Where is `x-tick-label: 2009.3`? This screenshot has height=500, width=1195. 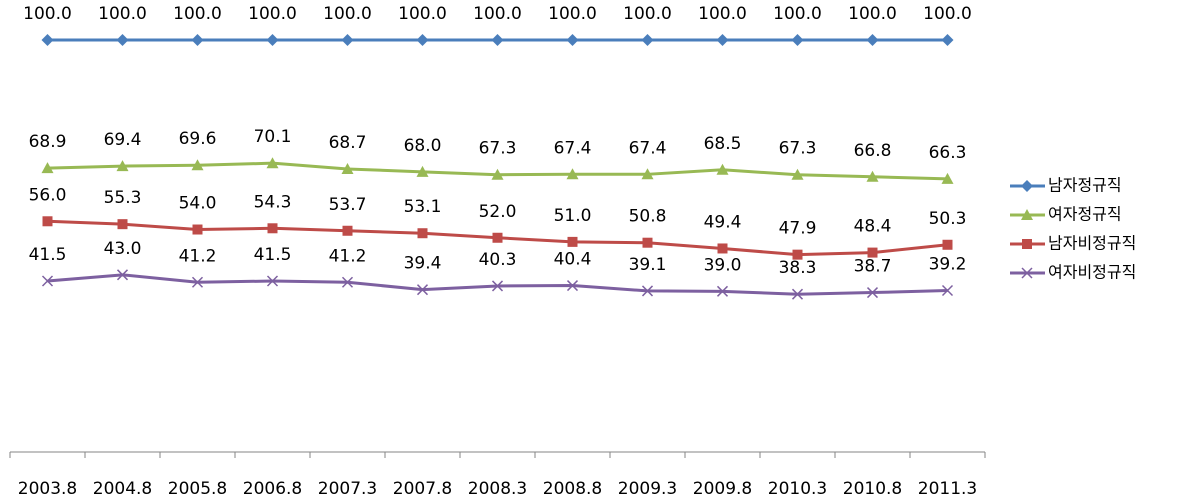
x-tick-label: 2009.3 is located at coordinates (647, 489).